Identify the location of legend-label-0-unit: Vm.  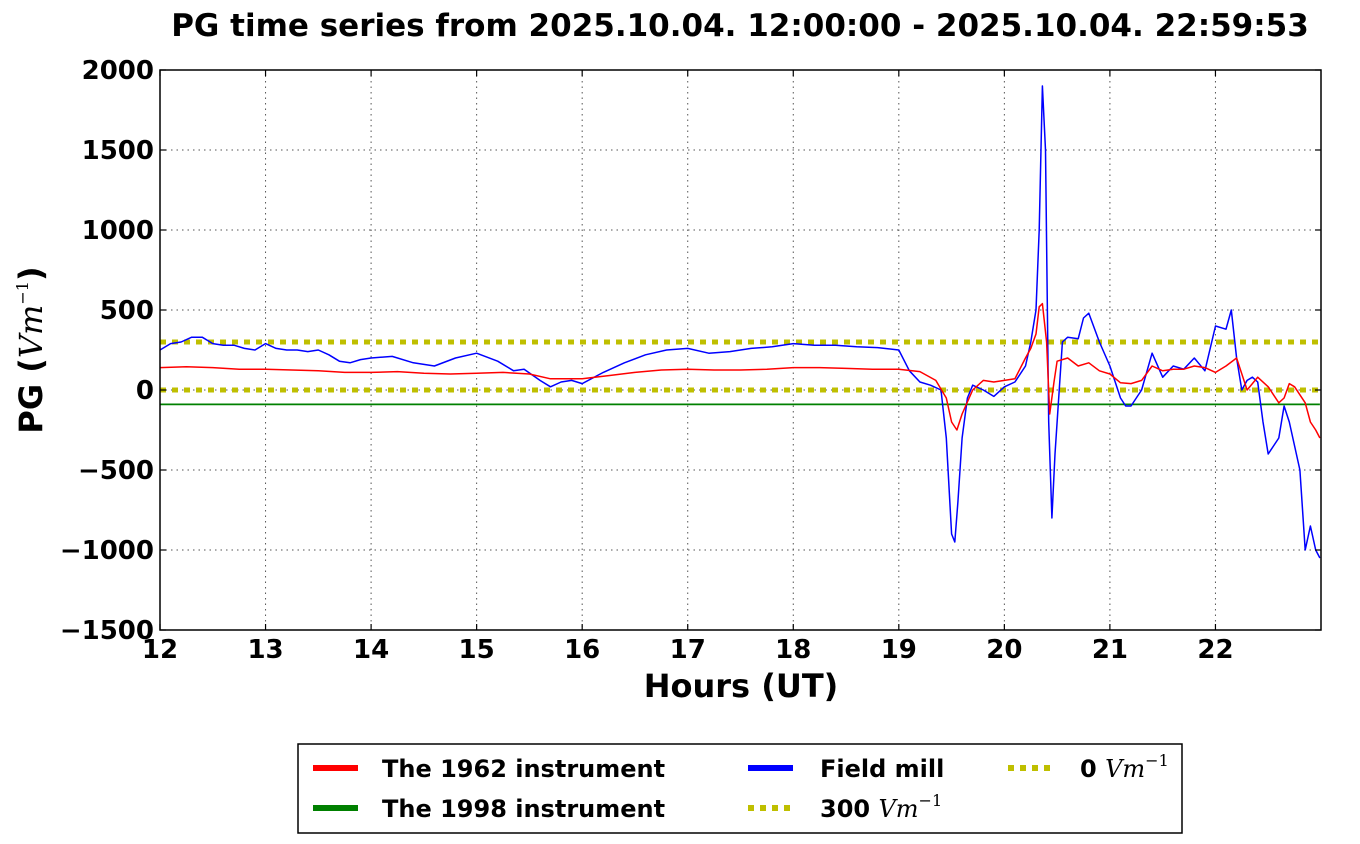
(1125, 769).